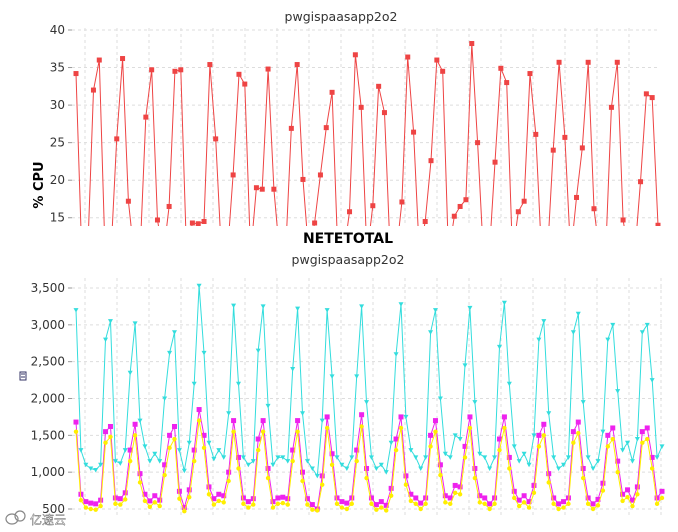  What do you see at coordinates (48, 519) in the screenshot?
I see `watermark-text: 亿速云` at bounding box center [48, 519].